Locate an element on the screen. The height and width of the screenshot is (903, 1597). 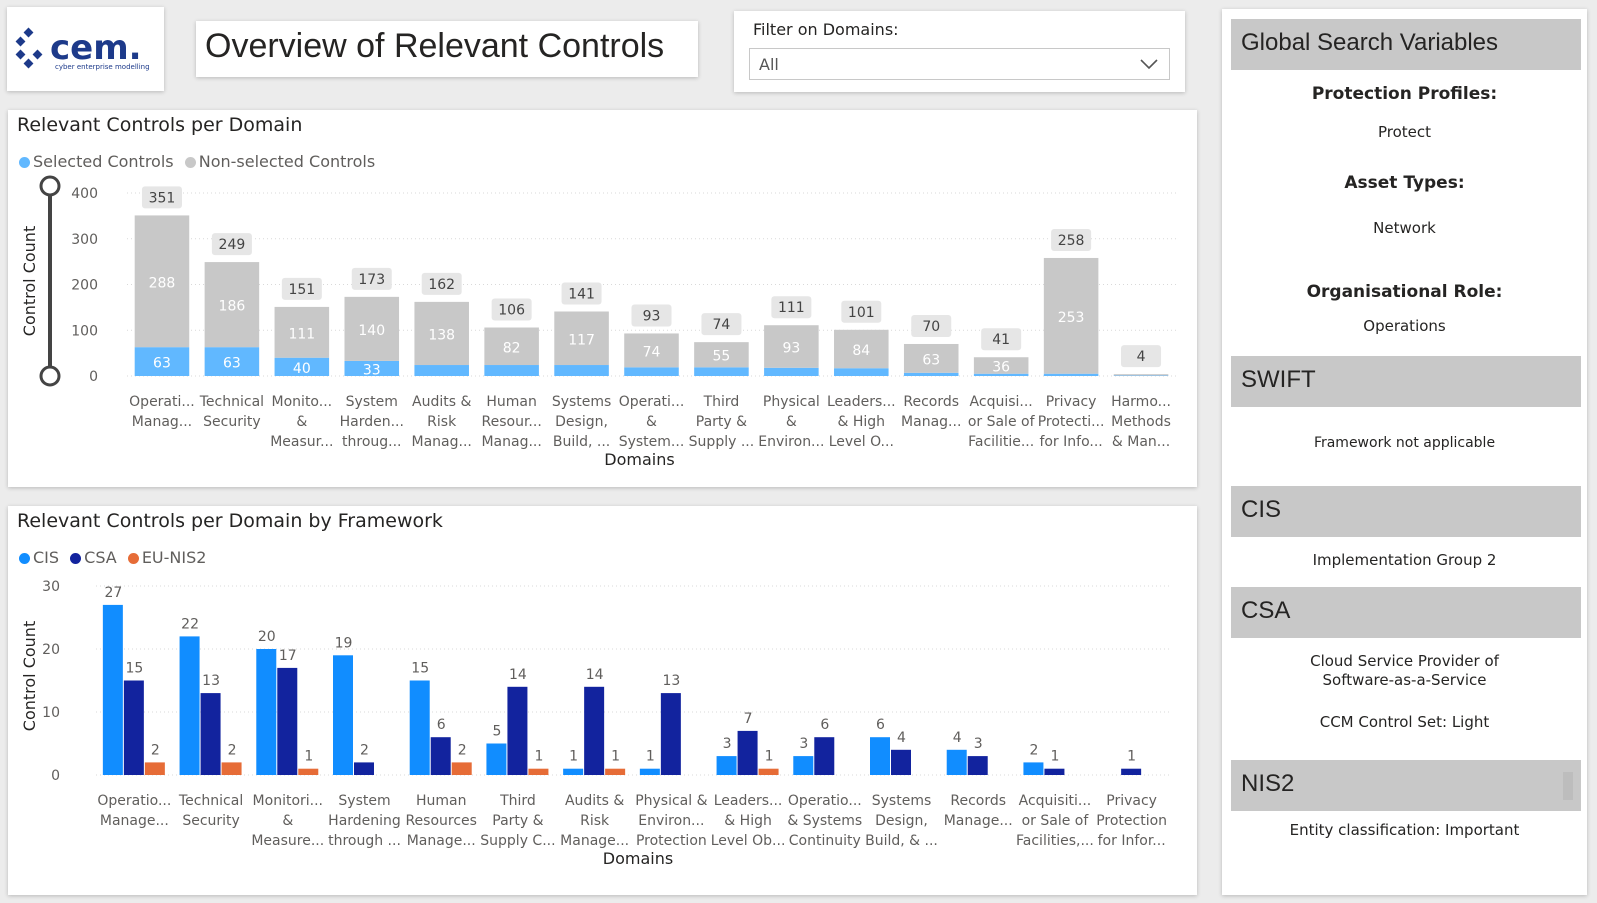
data-label: 4 is located at coordinates (957, 738).